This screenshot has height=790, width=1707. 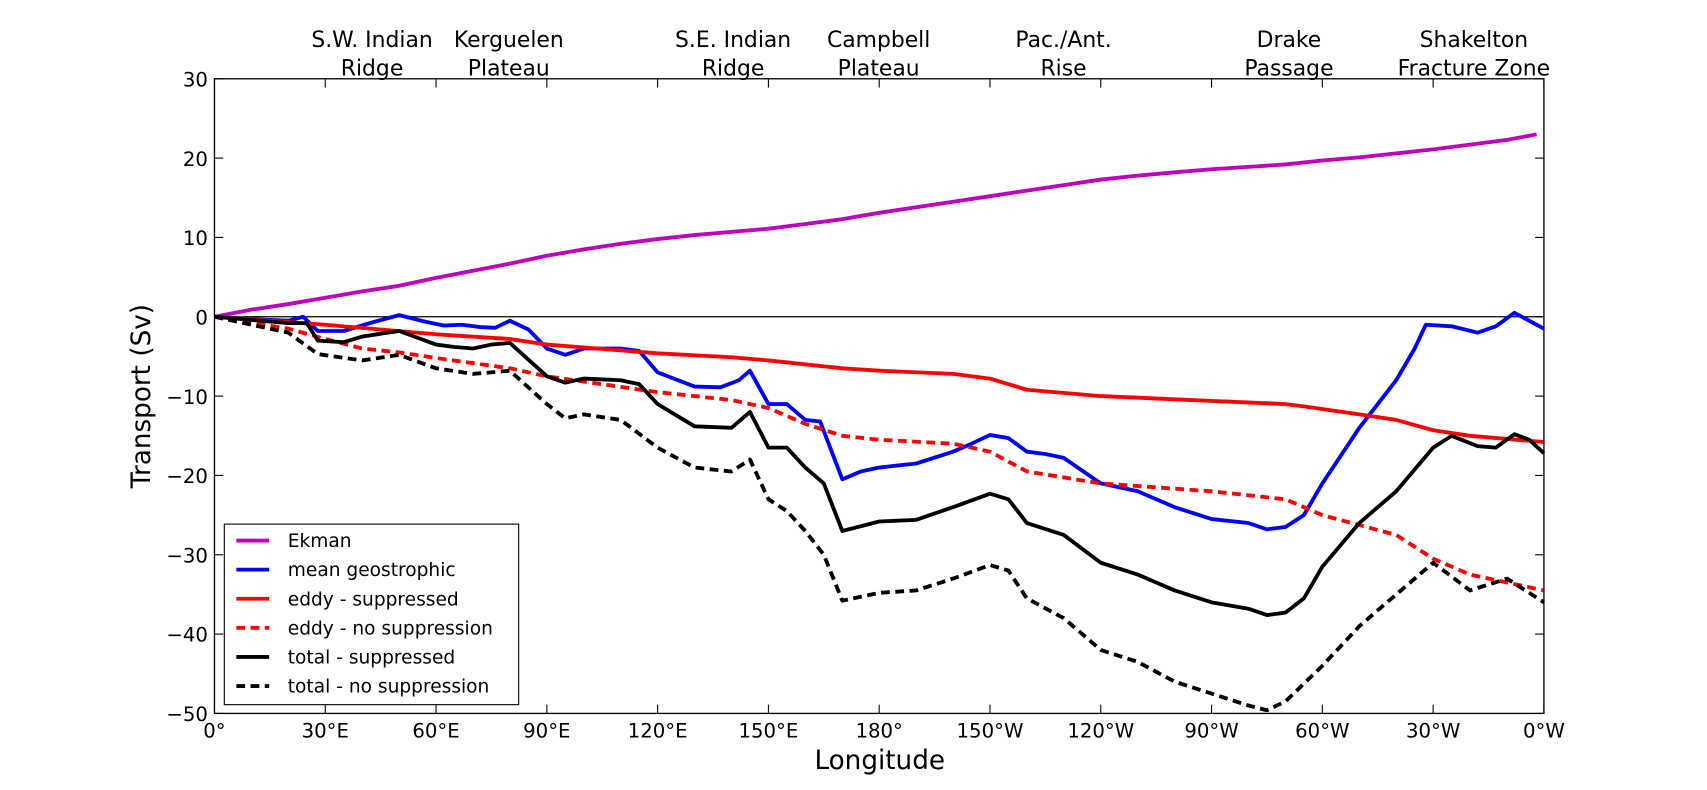 I want to click on y-axis-label: Transport (Sv), so click(x=142, y=396).